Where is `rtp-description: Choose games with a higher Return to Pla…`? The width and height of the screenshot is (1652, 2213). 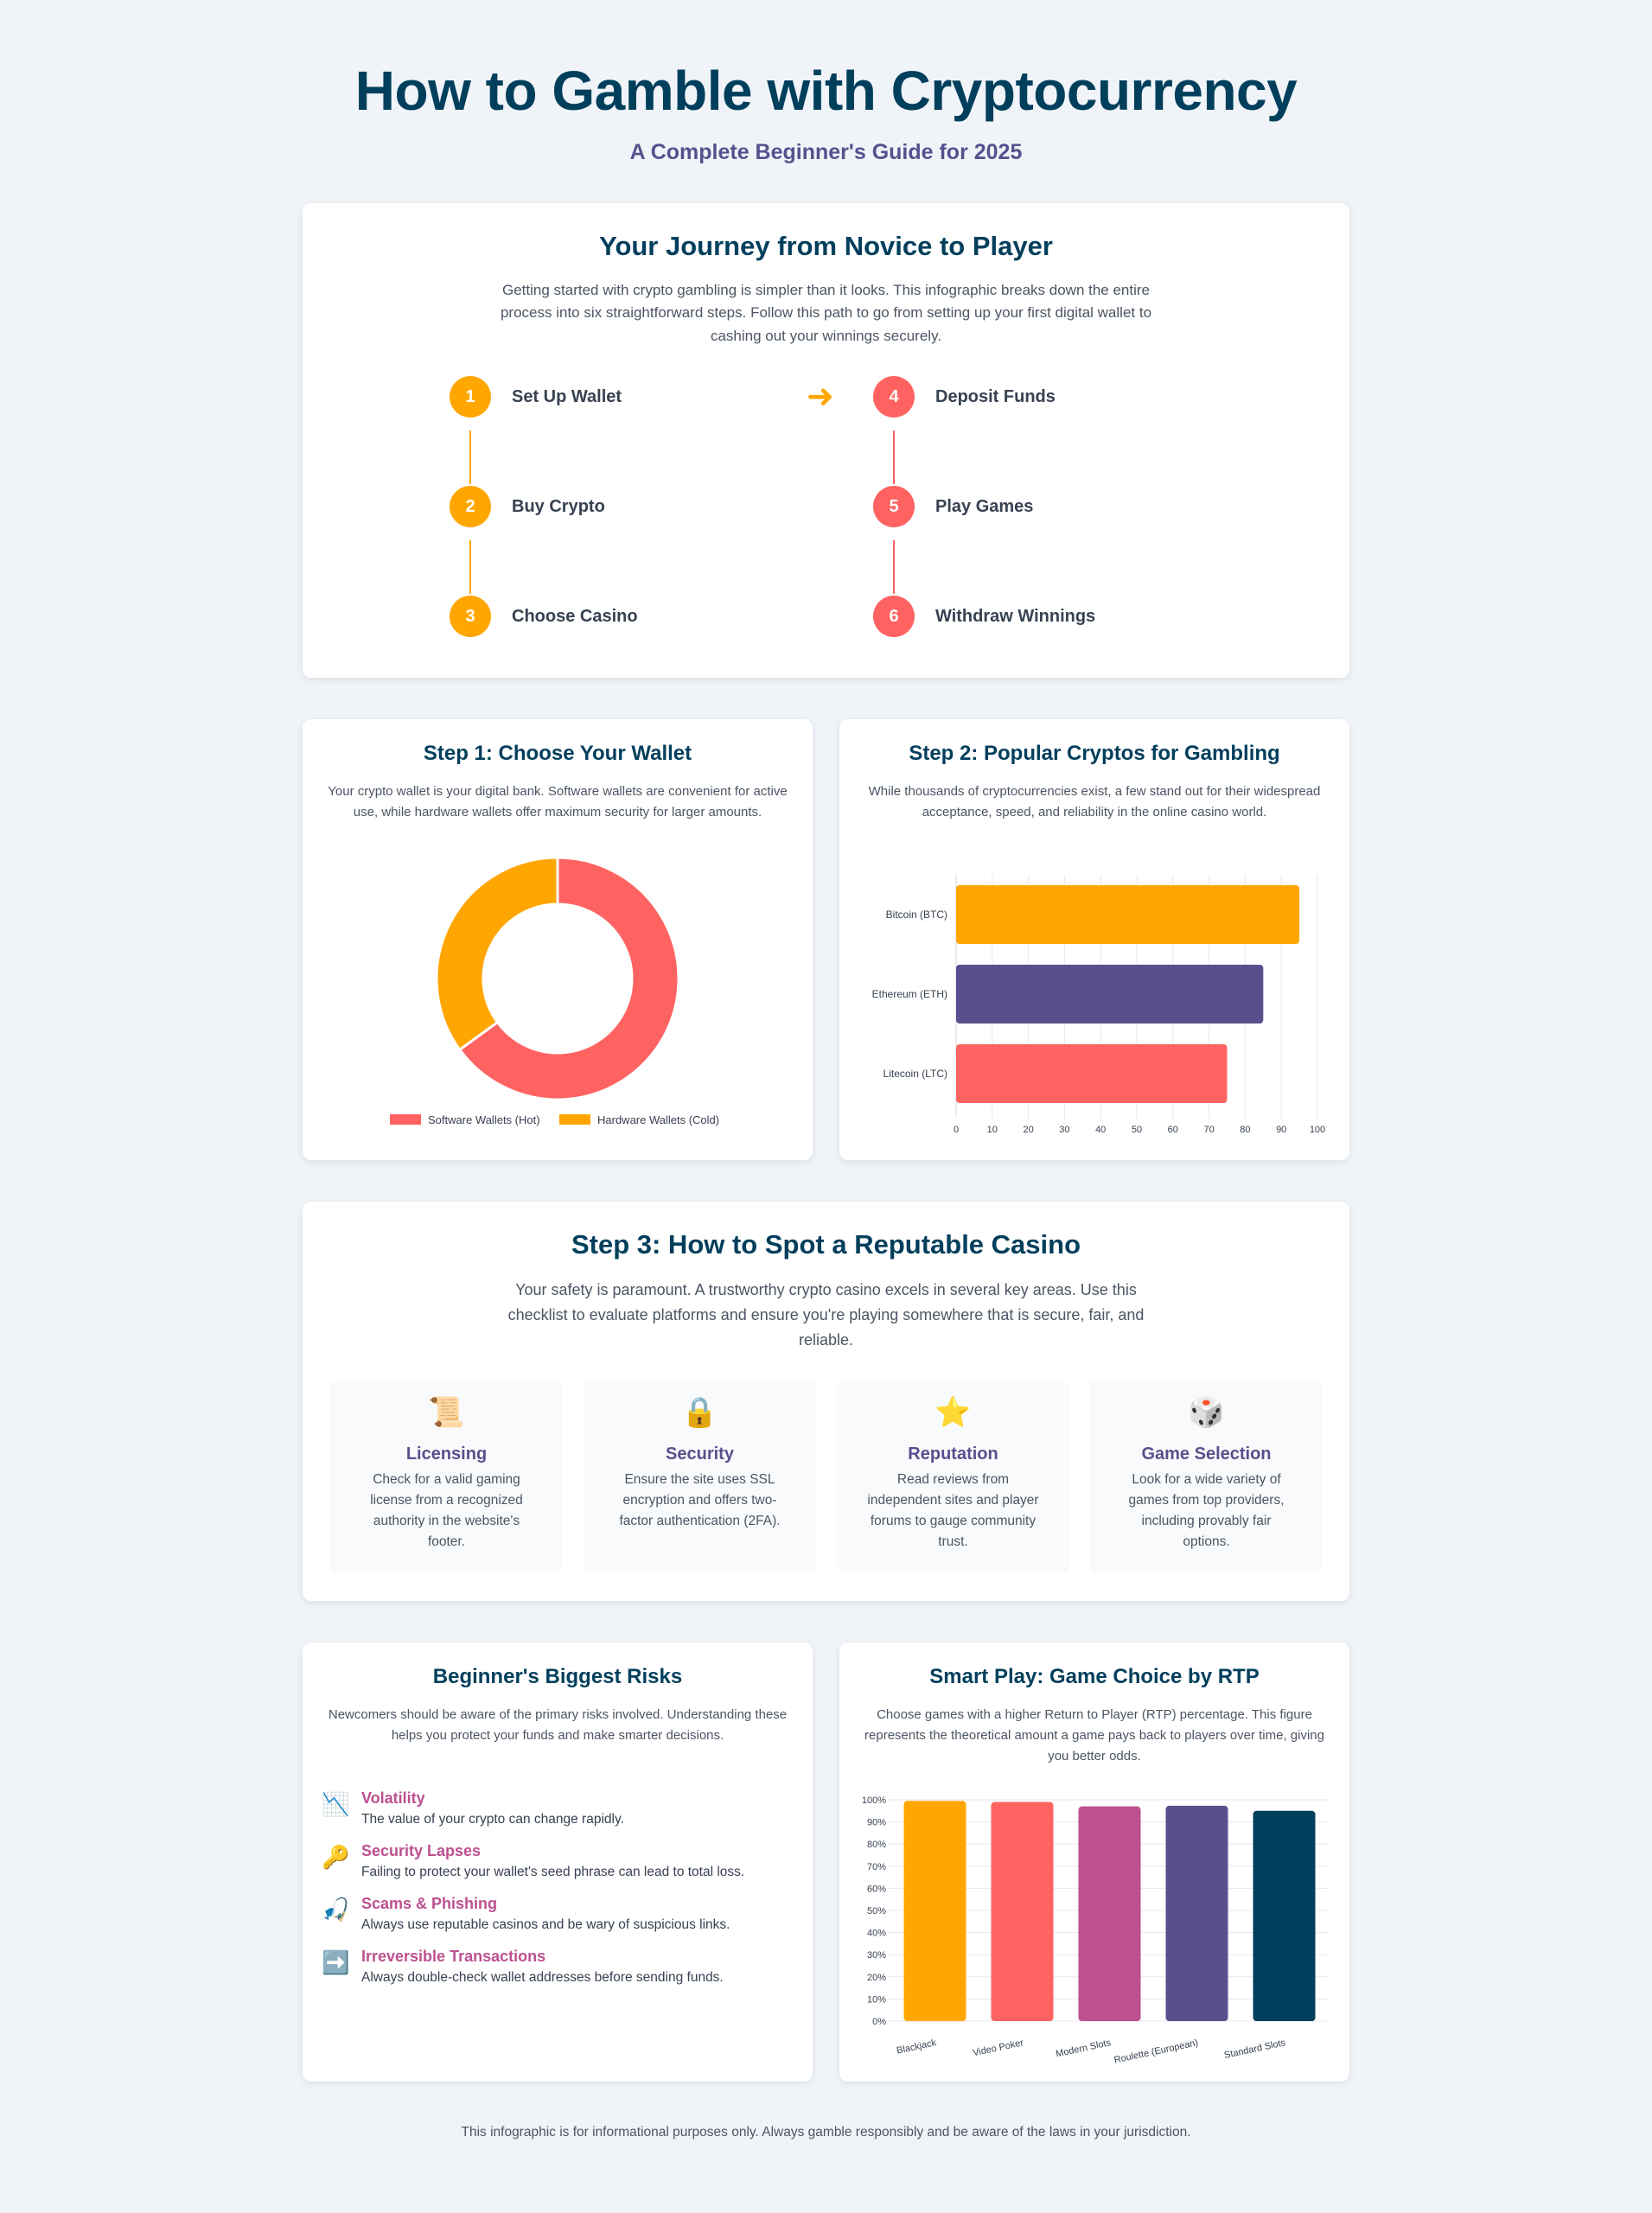 rtp-description: Choose games with a higher Return to Pla… is located at coordinates (1094, 1735).